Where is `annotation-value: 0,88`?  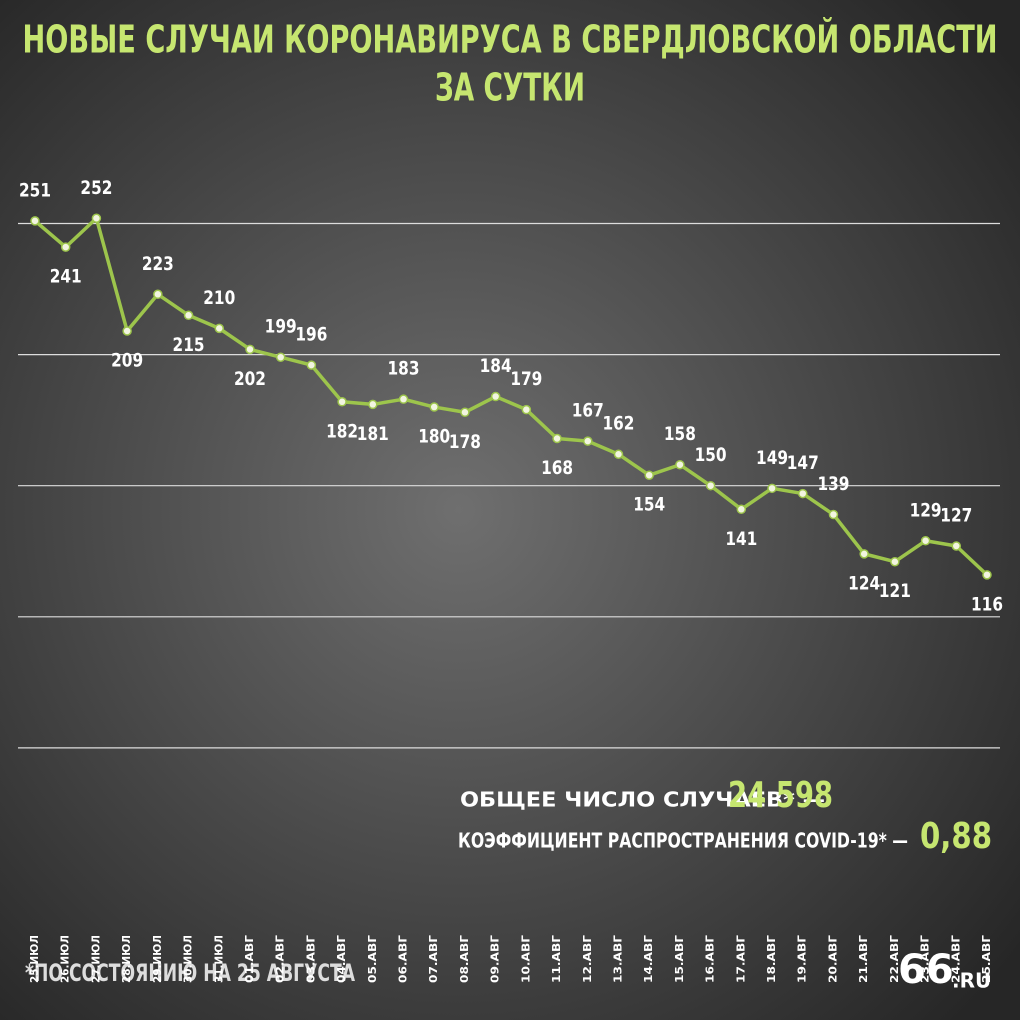 annotation-value: 0,88 is located at coordinates (956, 836).